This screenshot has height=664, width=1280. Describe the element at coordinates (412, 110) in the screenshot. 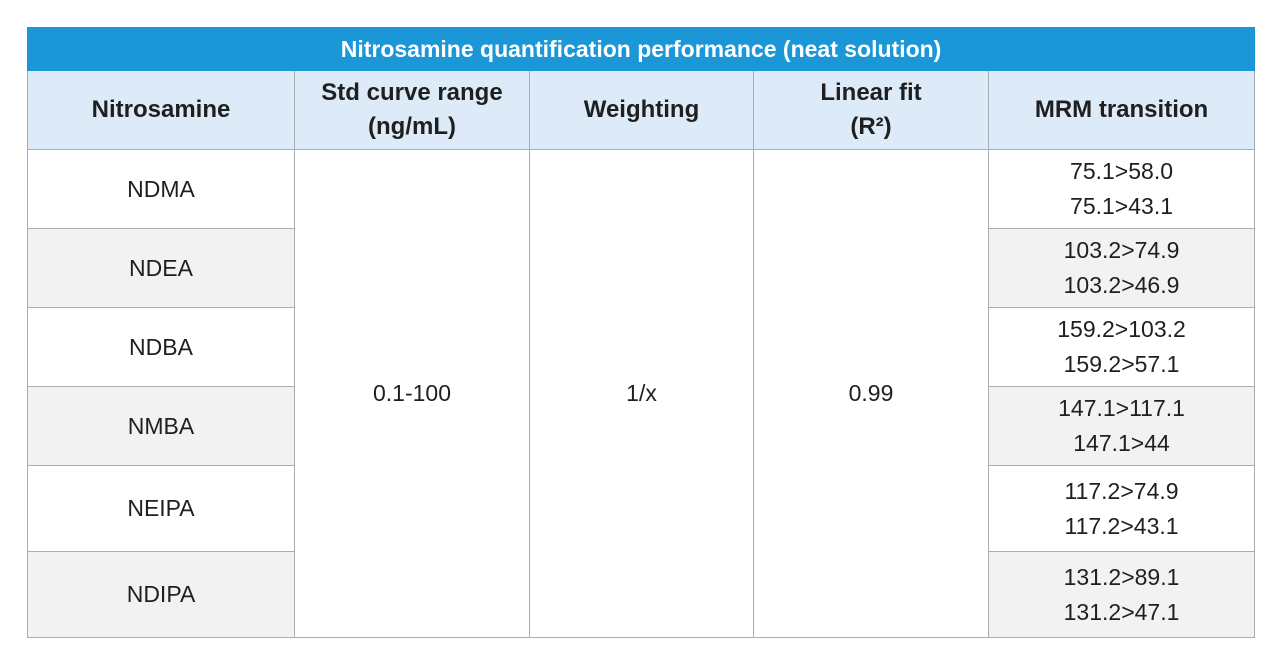

I see `header-std-curve-range: Std curve range (ng/mL)` at that location.